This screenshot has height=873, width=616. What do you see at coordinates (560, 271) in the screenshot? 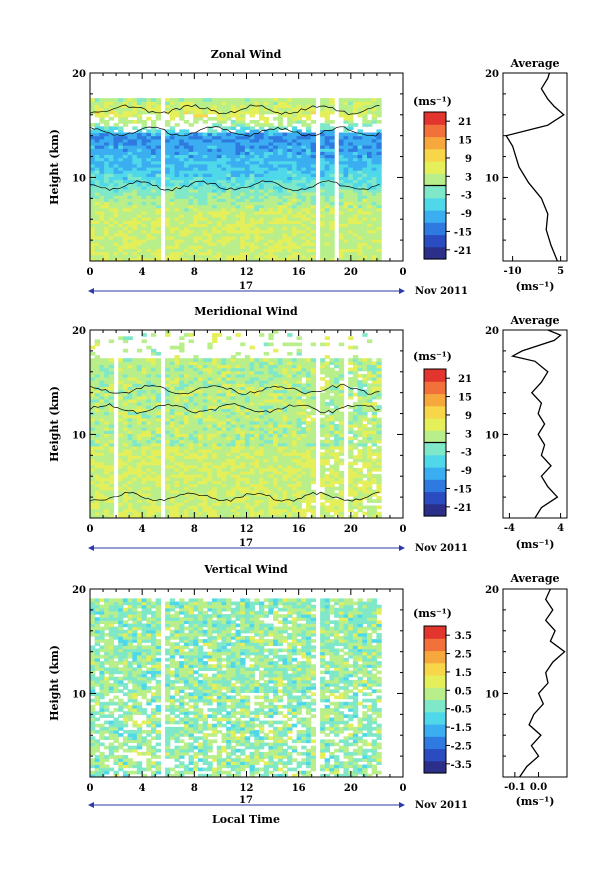
I see `profile-x-tick-label: 5` at bounding box center [560, 271].